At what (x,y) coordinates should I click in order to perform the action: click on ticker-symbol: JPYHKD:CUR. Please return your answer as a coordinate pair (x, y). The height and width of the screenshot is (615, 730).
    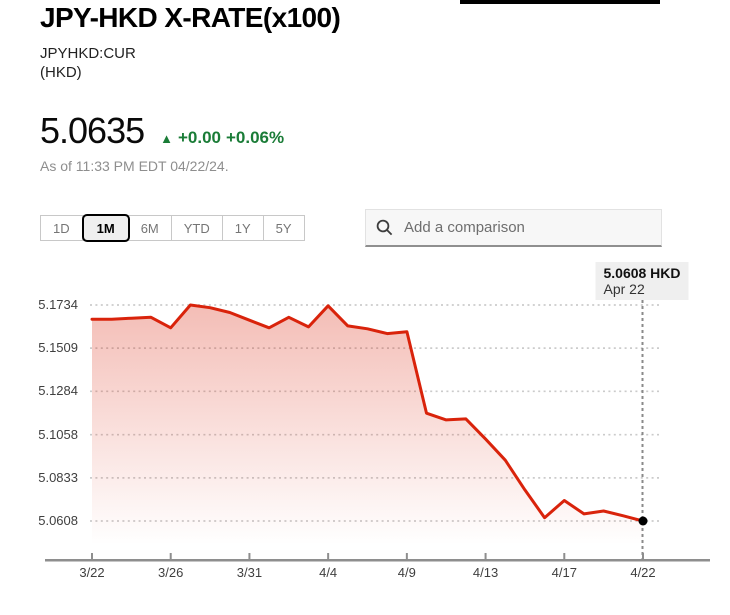
    Looking at the image, I should click on (88, 53).